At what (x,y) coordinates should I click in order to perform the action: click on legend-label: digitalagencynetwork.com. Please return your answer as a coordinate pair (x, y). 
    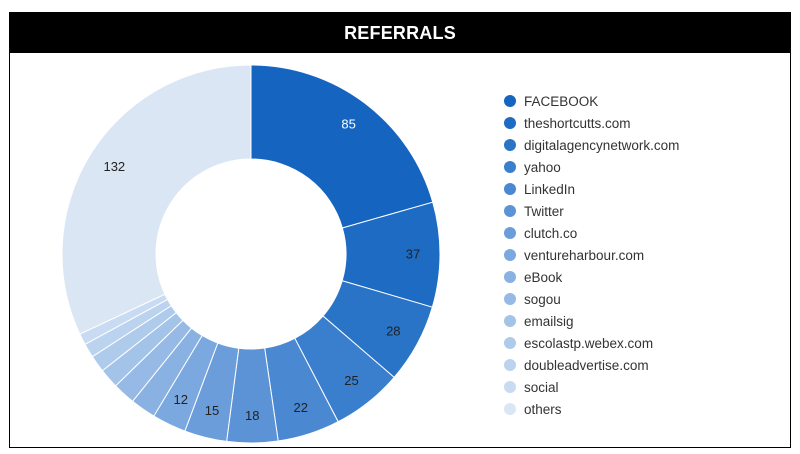
    Looking at the image, I should click on (602, 145).